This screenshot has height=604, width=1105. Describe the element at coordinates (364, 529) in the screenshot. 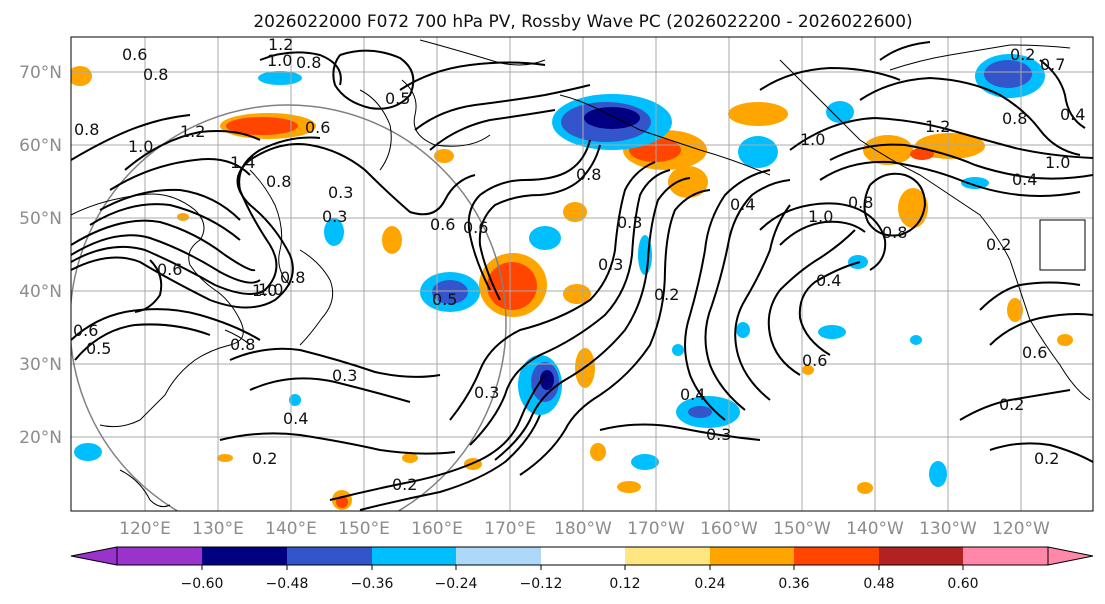

I see `lon-label-150e: 150°E` at that location.